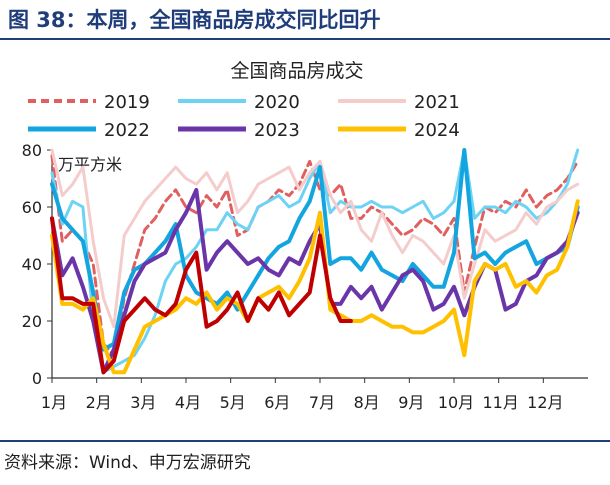 Image resolution: width=610 pixels, height=485 pixels. I want to click on x-tick-label: 3月, so click(143, 402).